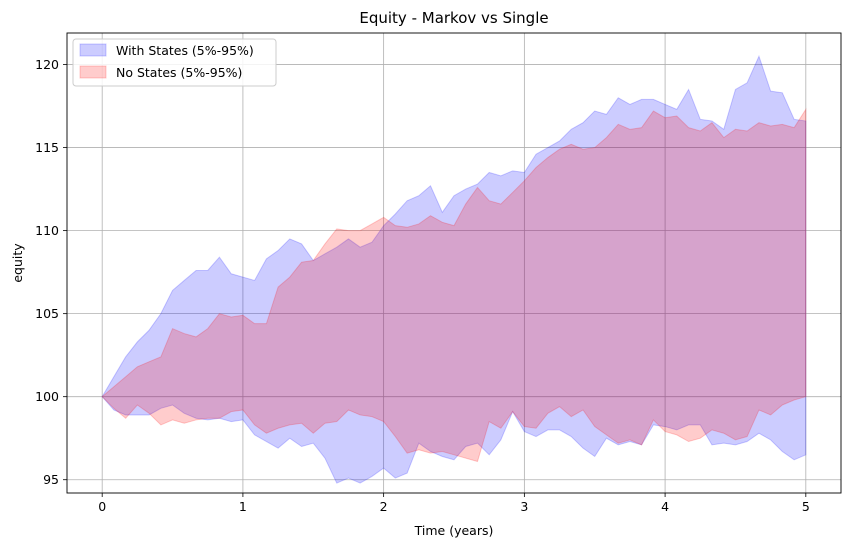  I want to click on x-axis-ticks: 0 1 2 3 4 5, so click(454, 503).